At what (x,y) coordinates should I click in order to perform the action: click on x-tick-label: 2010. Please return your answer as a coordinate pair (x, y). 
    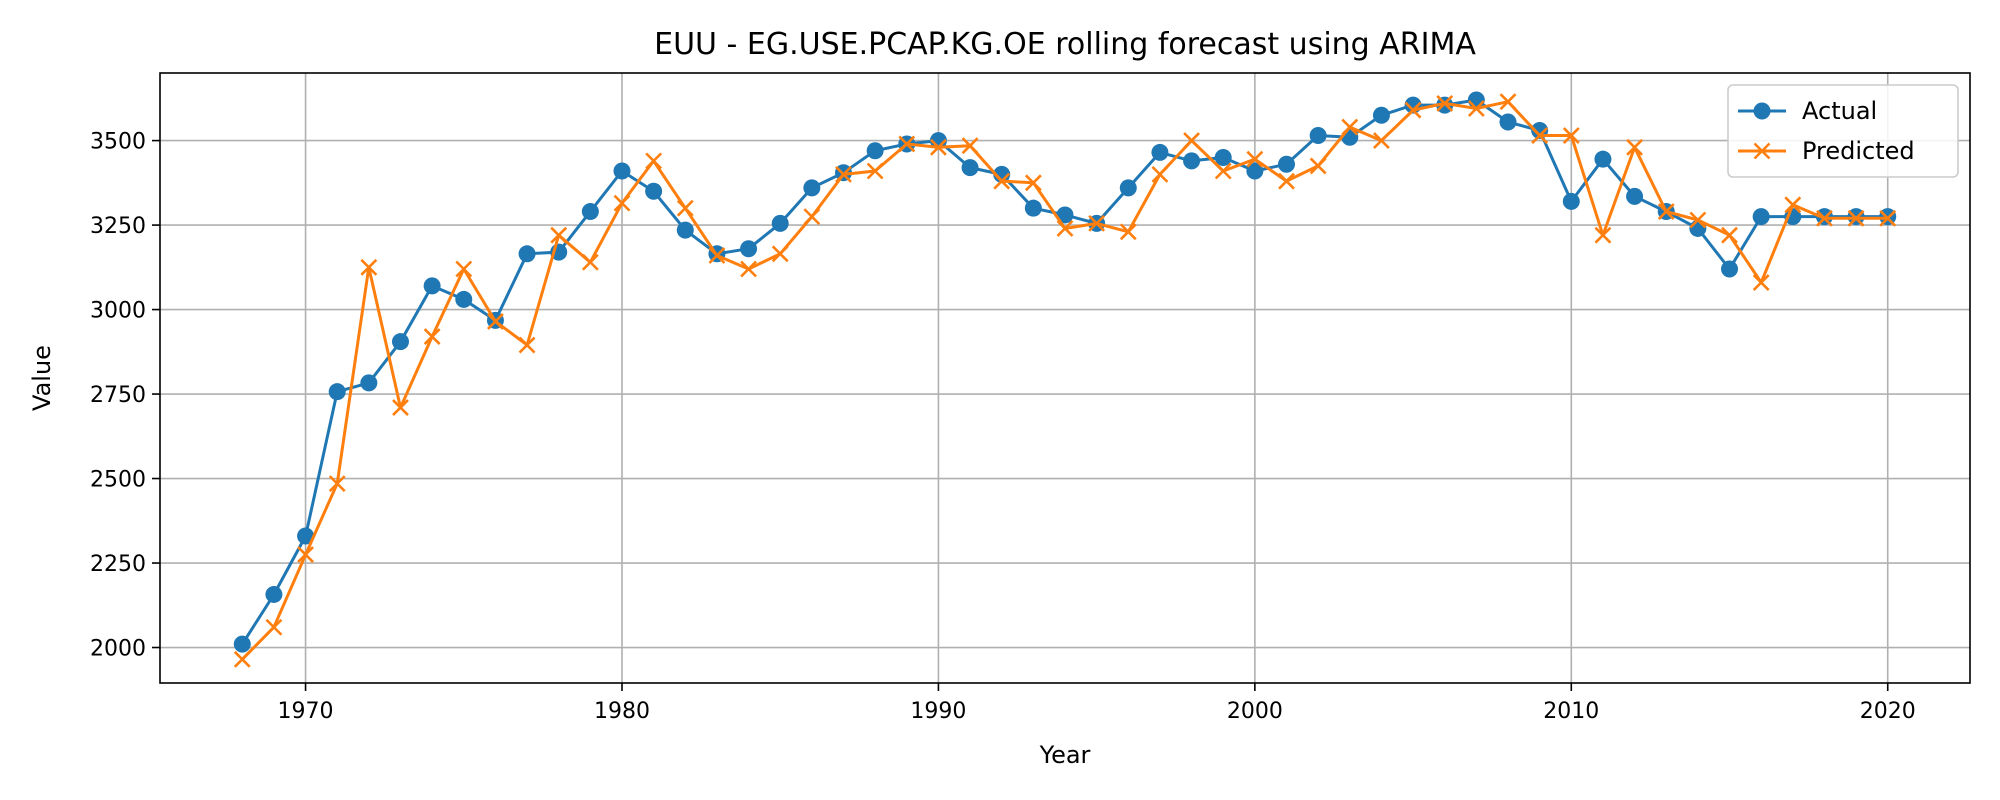
    Looking at the image, I should click on (1571, 711).